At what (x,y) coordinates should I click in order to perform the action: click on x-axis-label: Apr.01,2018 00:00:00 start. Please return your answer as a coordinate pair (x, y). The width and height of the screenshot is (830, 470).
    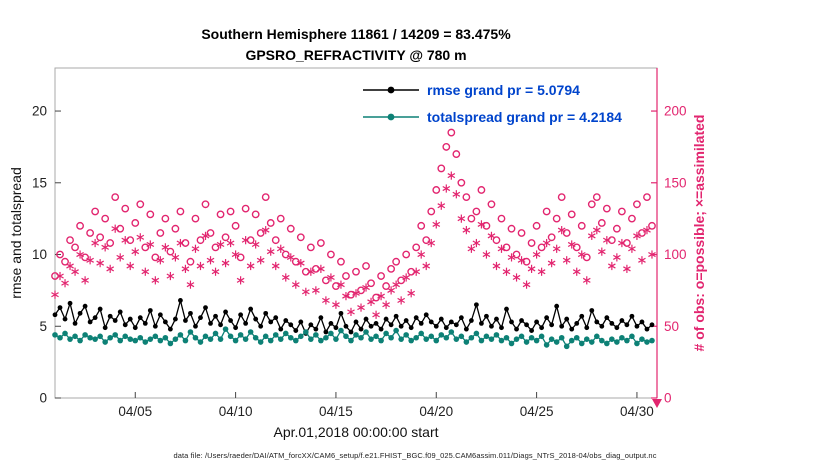
    Looking at the image, I should click on (356, 432).